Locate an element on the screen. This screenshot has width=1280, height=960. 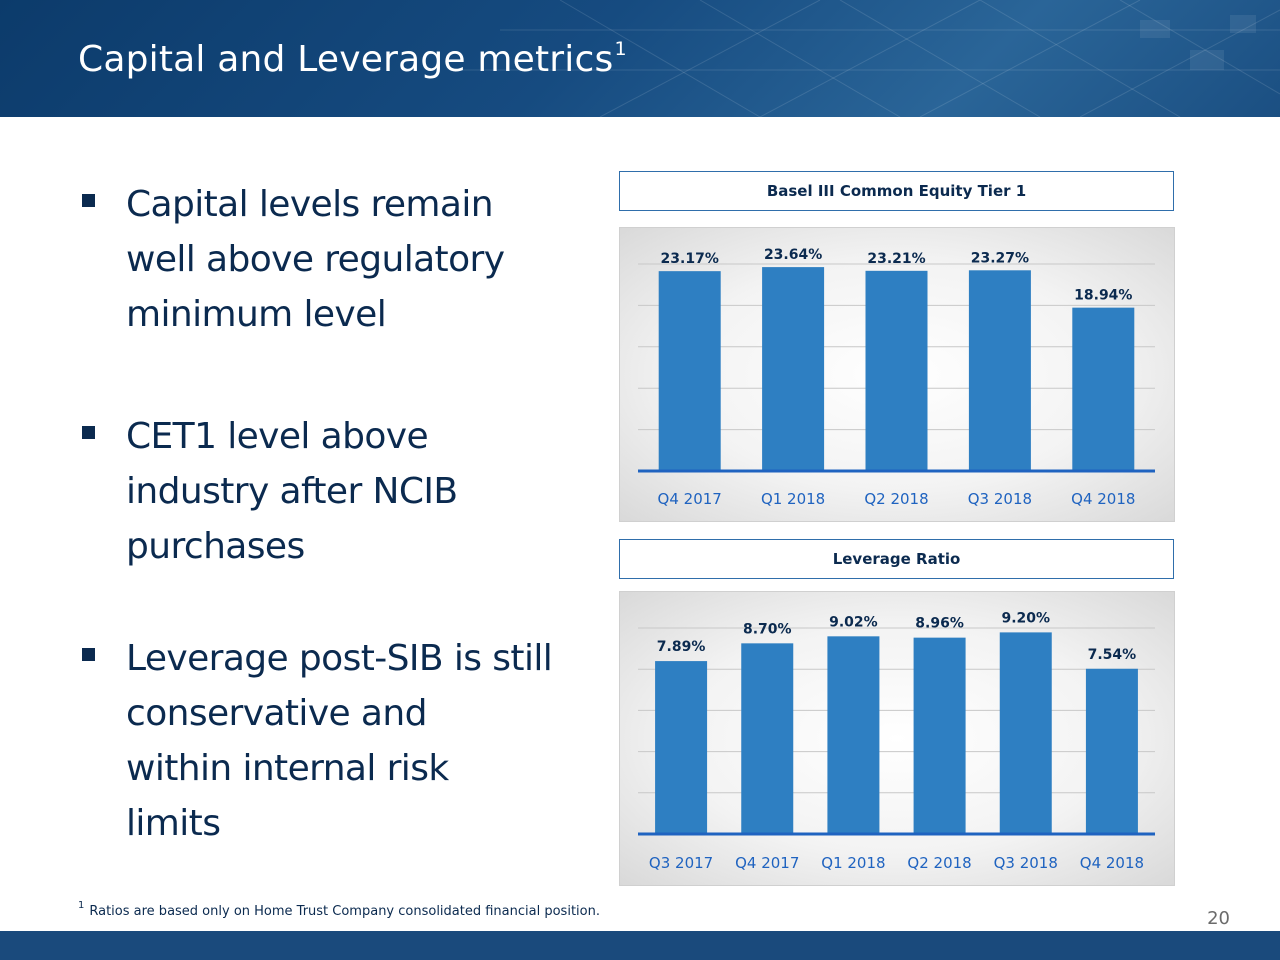
data-label: 7.89% is located at coordinates (681, 647).